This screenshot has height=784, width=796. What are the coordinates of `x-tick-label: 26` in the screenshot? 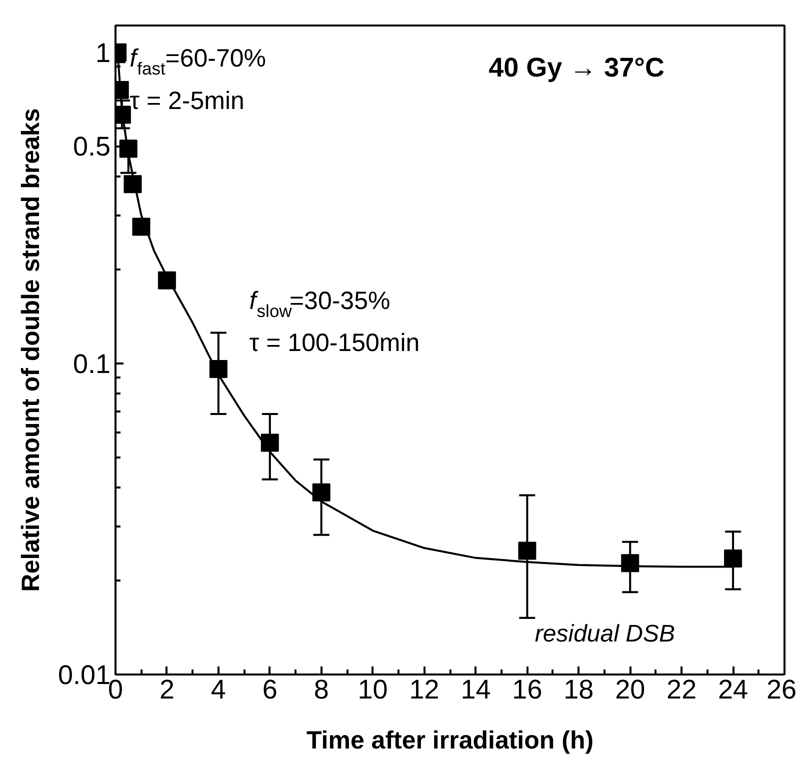 It's located at (781, 689).